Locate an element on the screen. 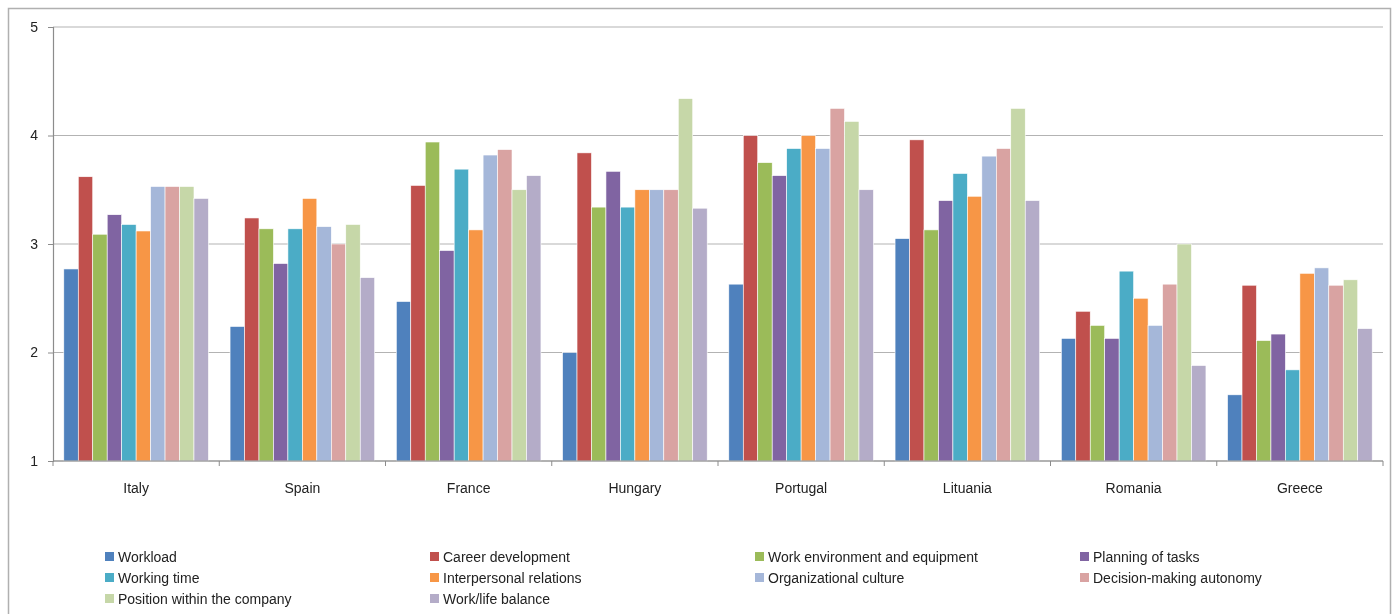 This screenshot has height=614, width=1394. x-tick-label: France is located at coordinates (468, 487).